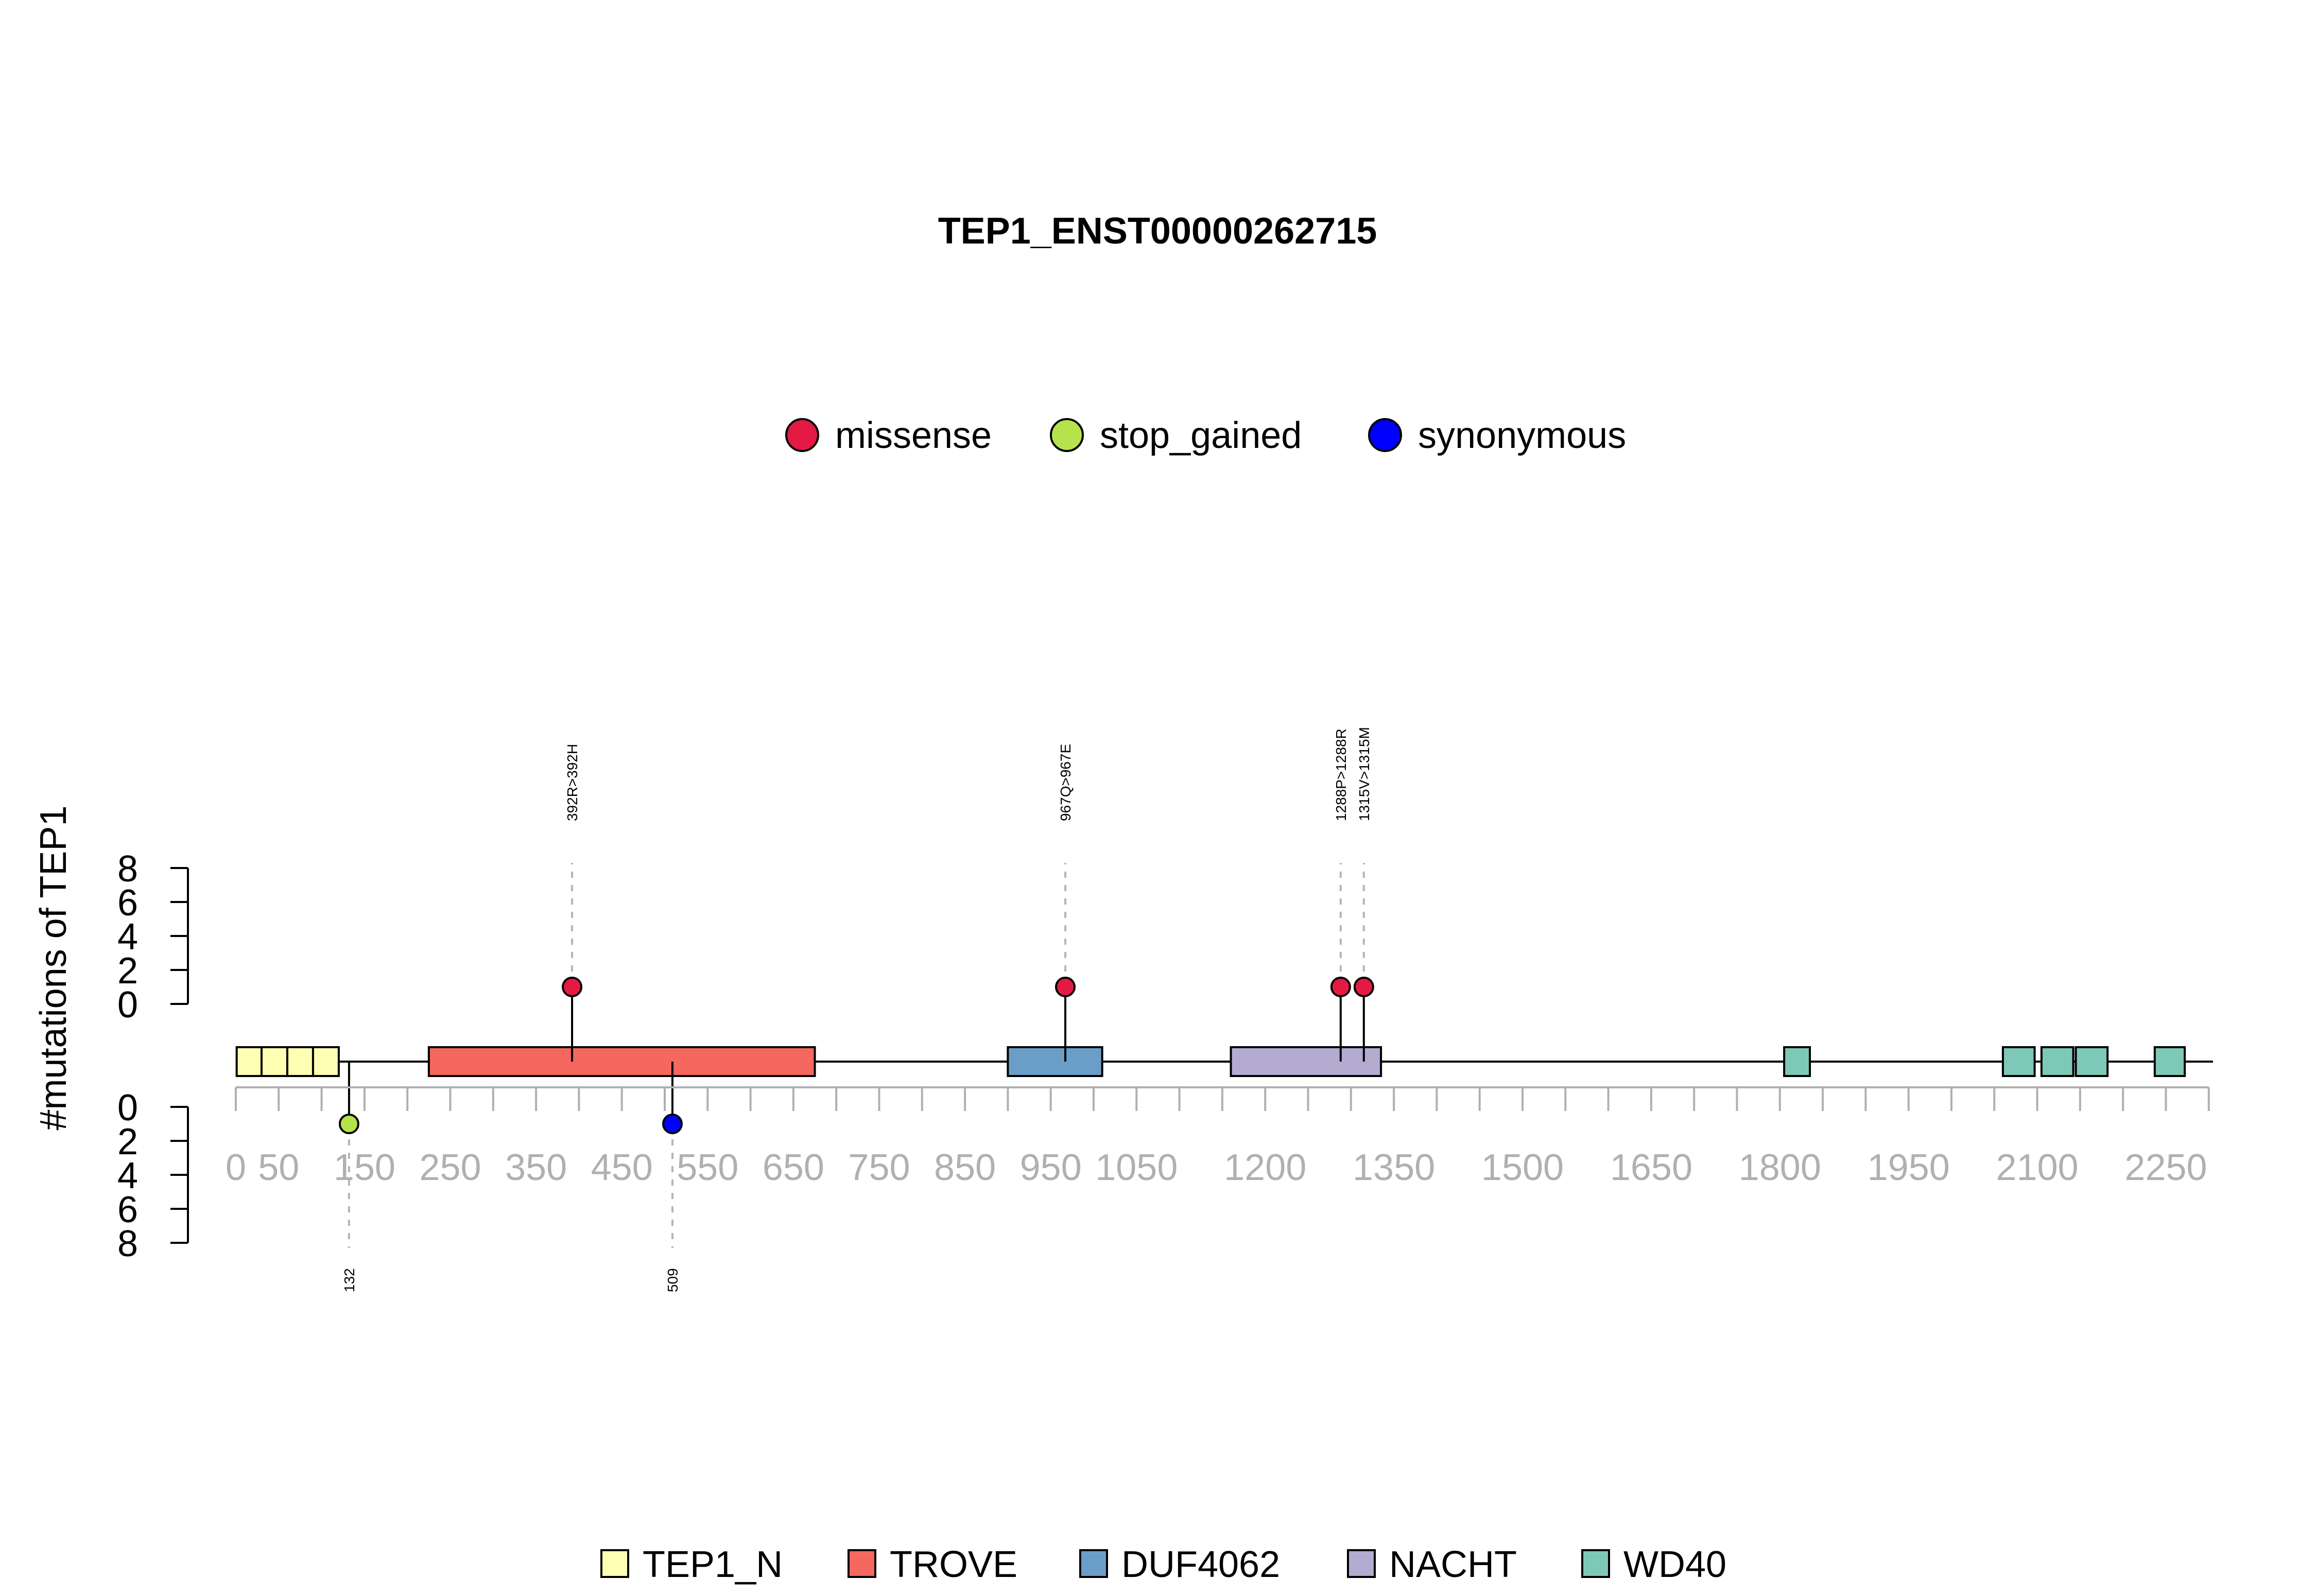 The width and height of the screenshot is (2317, 1596). I want to click on x-tick-label: 2100, so click(2037, 1167).